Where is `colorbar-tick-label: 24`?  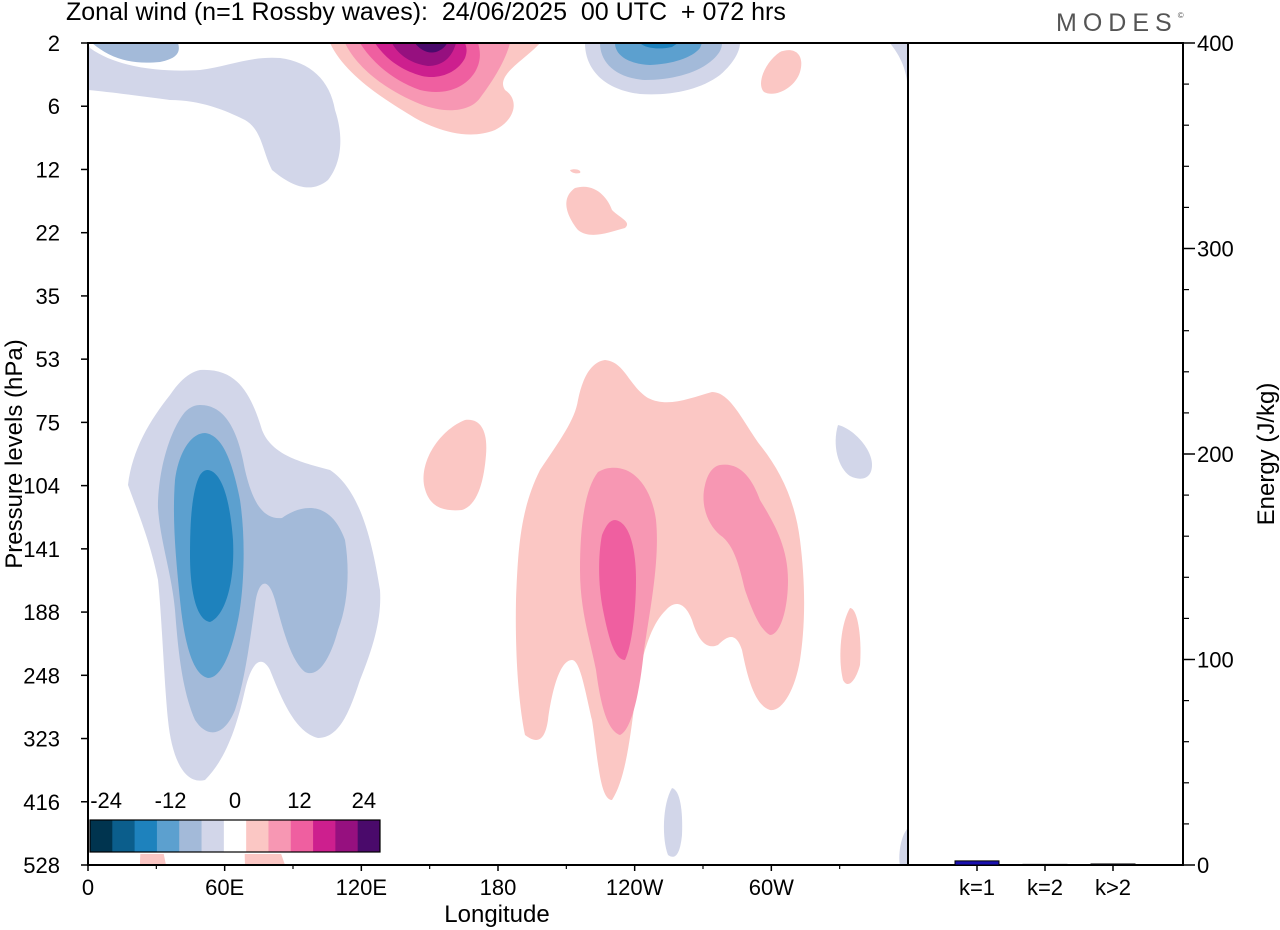 colorbar-tick-label: 24 is located at coordinates (364, 800).